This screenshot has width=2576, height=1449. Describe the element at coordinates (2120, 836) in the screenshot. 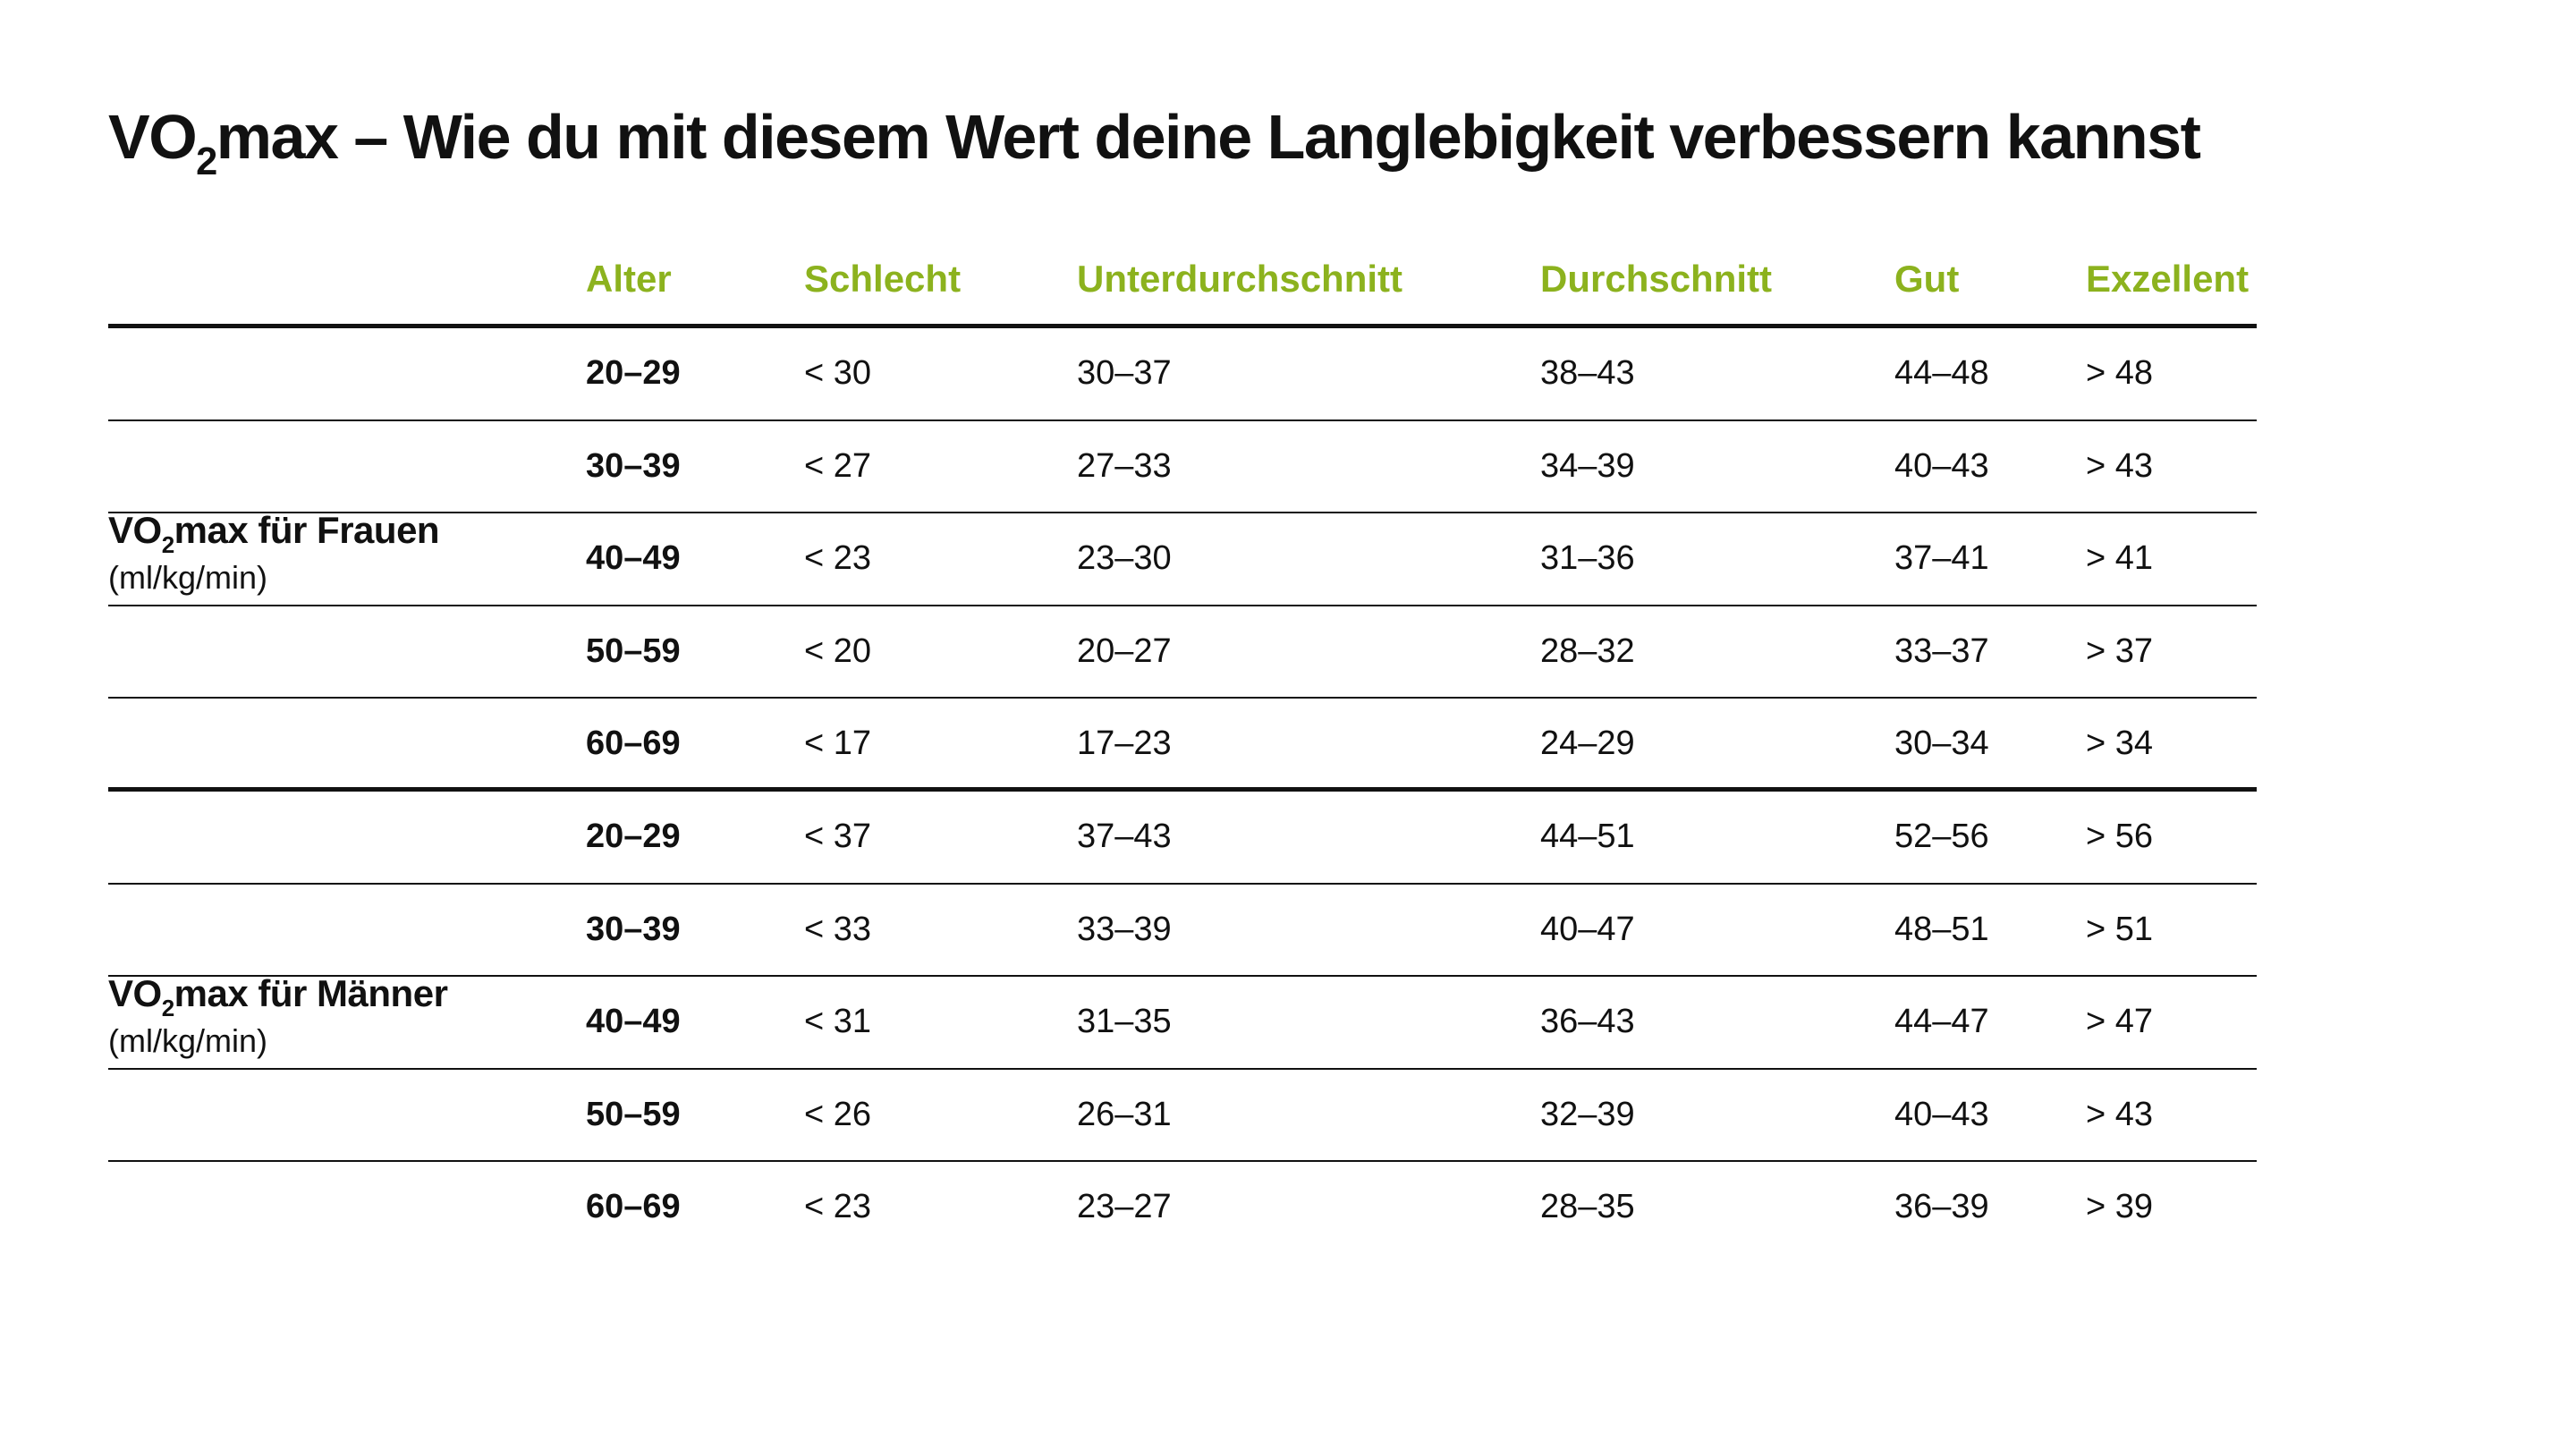

I see `cell-exzellent: > 56` at that location.